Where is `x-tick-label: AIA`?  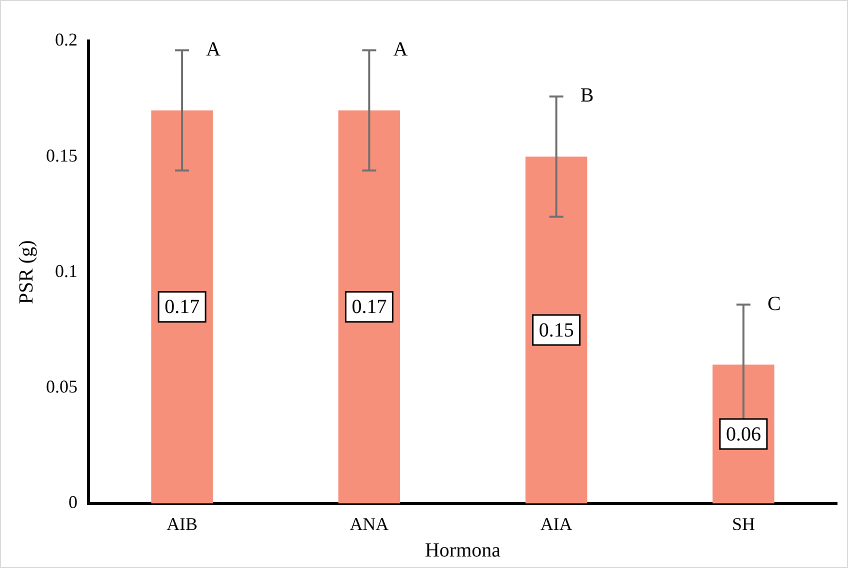
x-tick-label: AIA is located at coordinates (556, 524).